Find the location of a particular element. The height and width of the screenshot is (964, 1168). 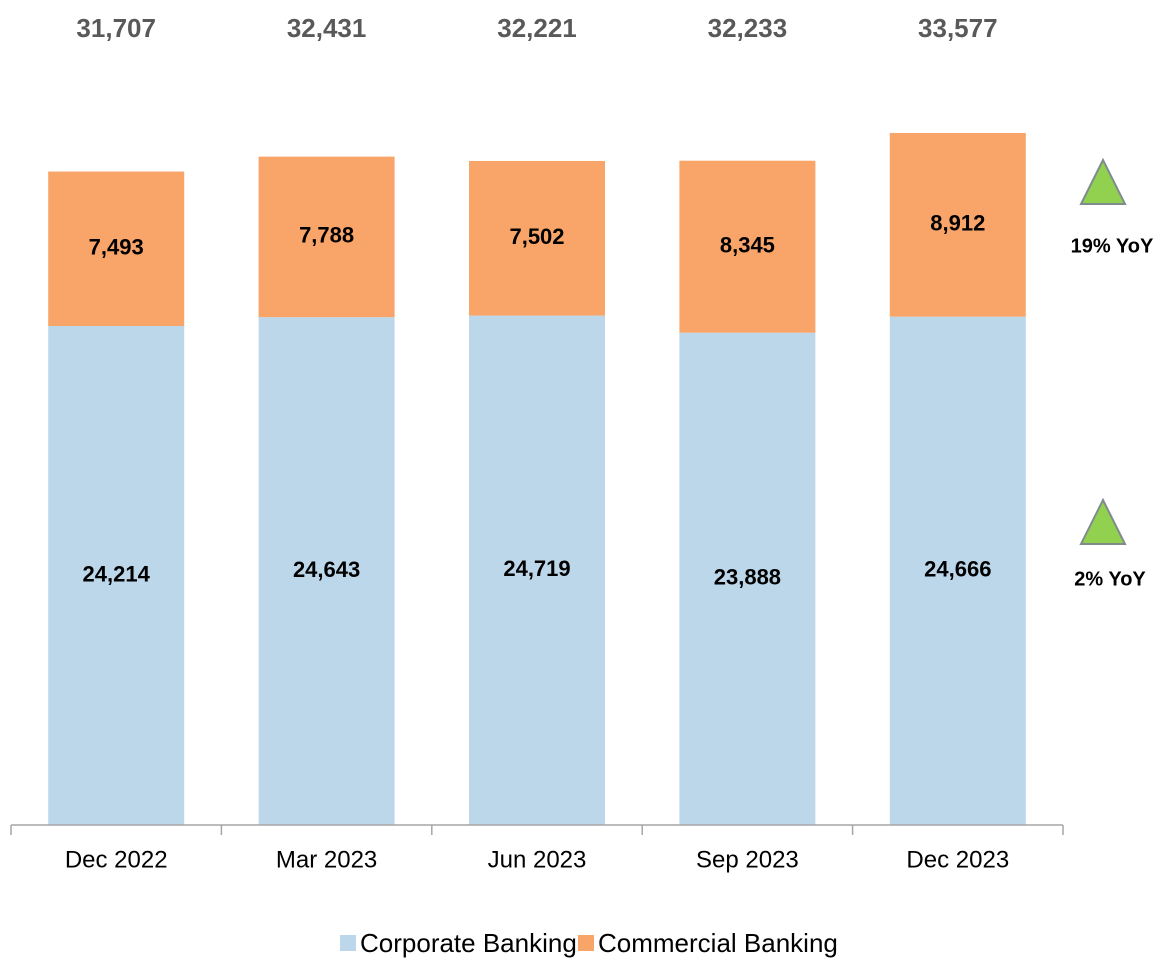

value-label: 24,643 is located at coordinates (326, 569).